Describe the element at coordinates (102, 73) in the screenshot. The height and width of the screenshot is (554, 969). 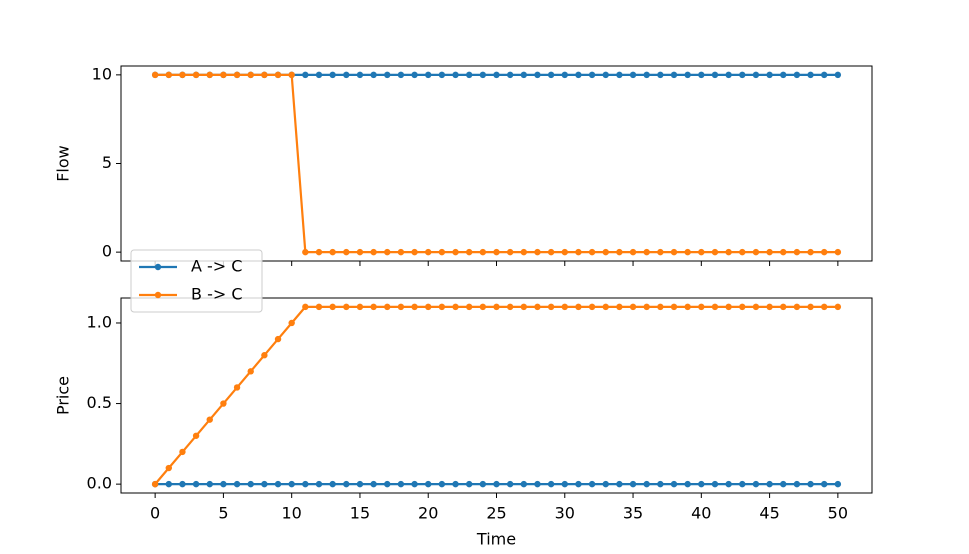
I see `y-tick-label: 10` at that location.